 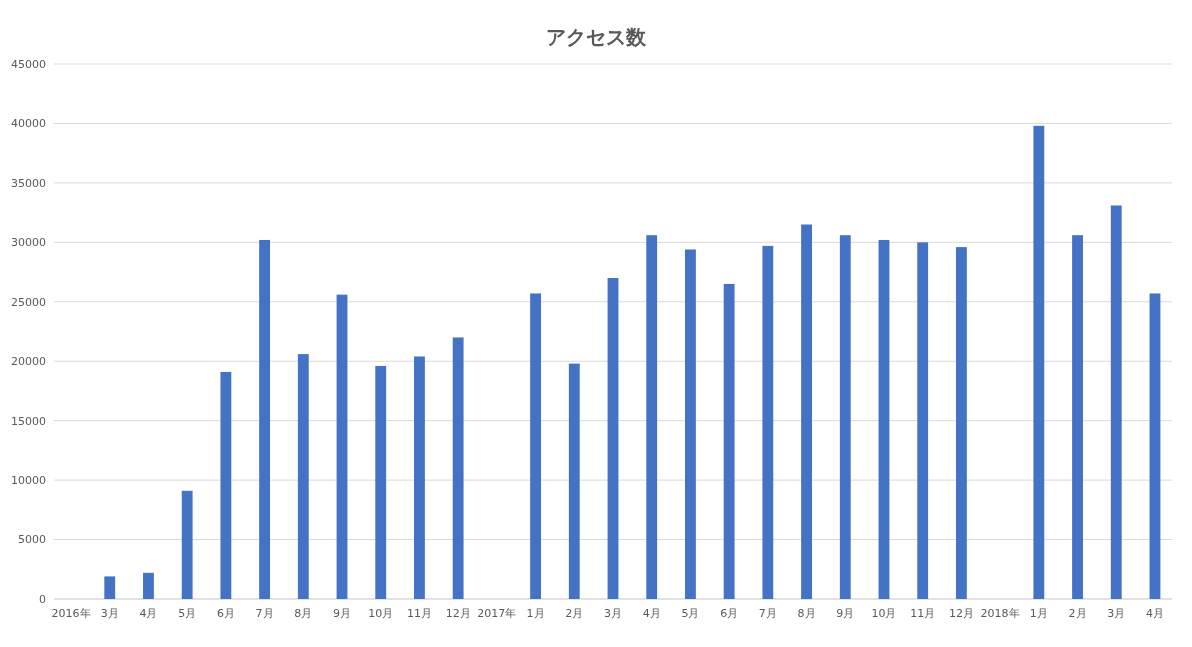 I want to click on x-tick-label: 2016年, so click(x=71, y=613).